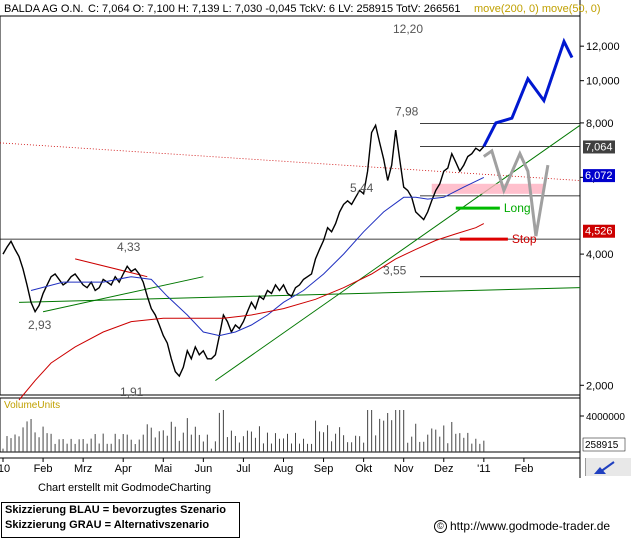  I want to click on copyright-icon: ©, so click(440, 526).